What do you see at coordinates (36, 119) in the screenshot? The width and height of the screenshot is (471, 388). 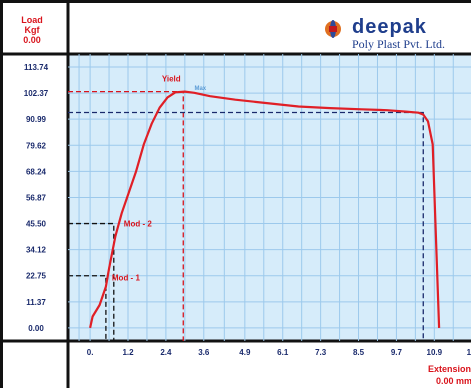 I see `y-tick-label: 90.99` at bounding box center [36, 119].